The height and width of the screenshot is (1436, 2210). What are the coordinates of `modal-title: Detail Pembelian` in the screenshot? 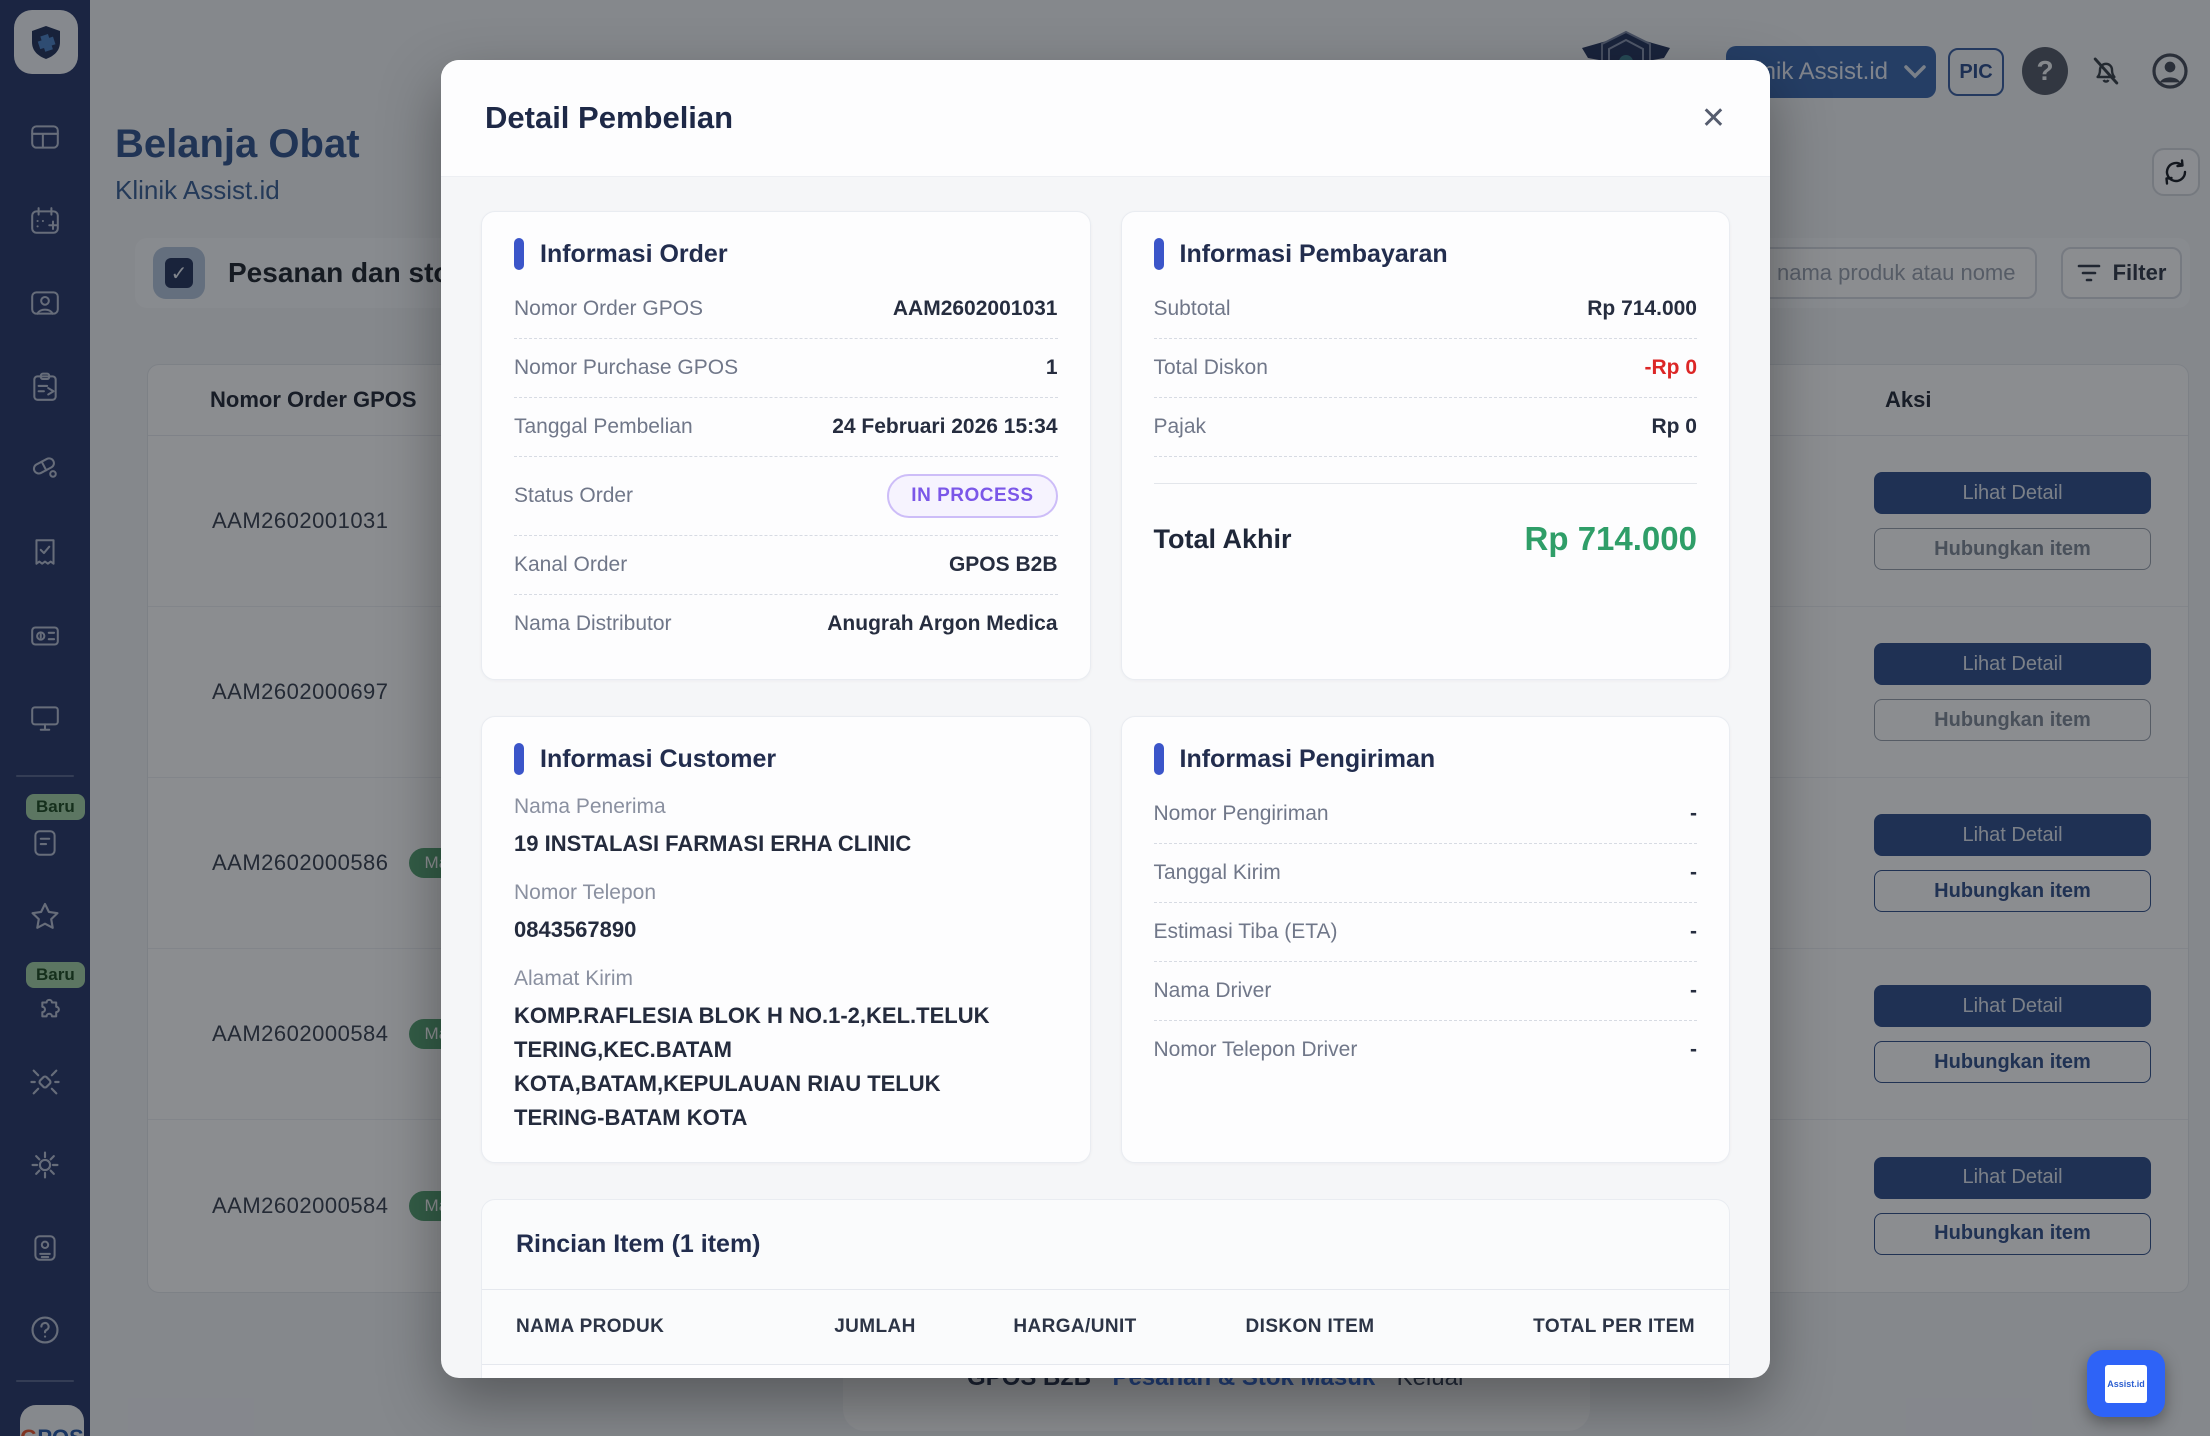 It's located at (609, 117).